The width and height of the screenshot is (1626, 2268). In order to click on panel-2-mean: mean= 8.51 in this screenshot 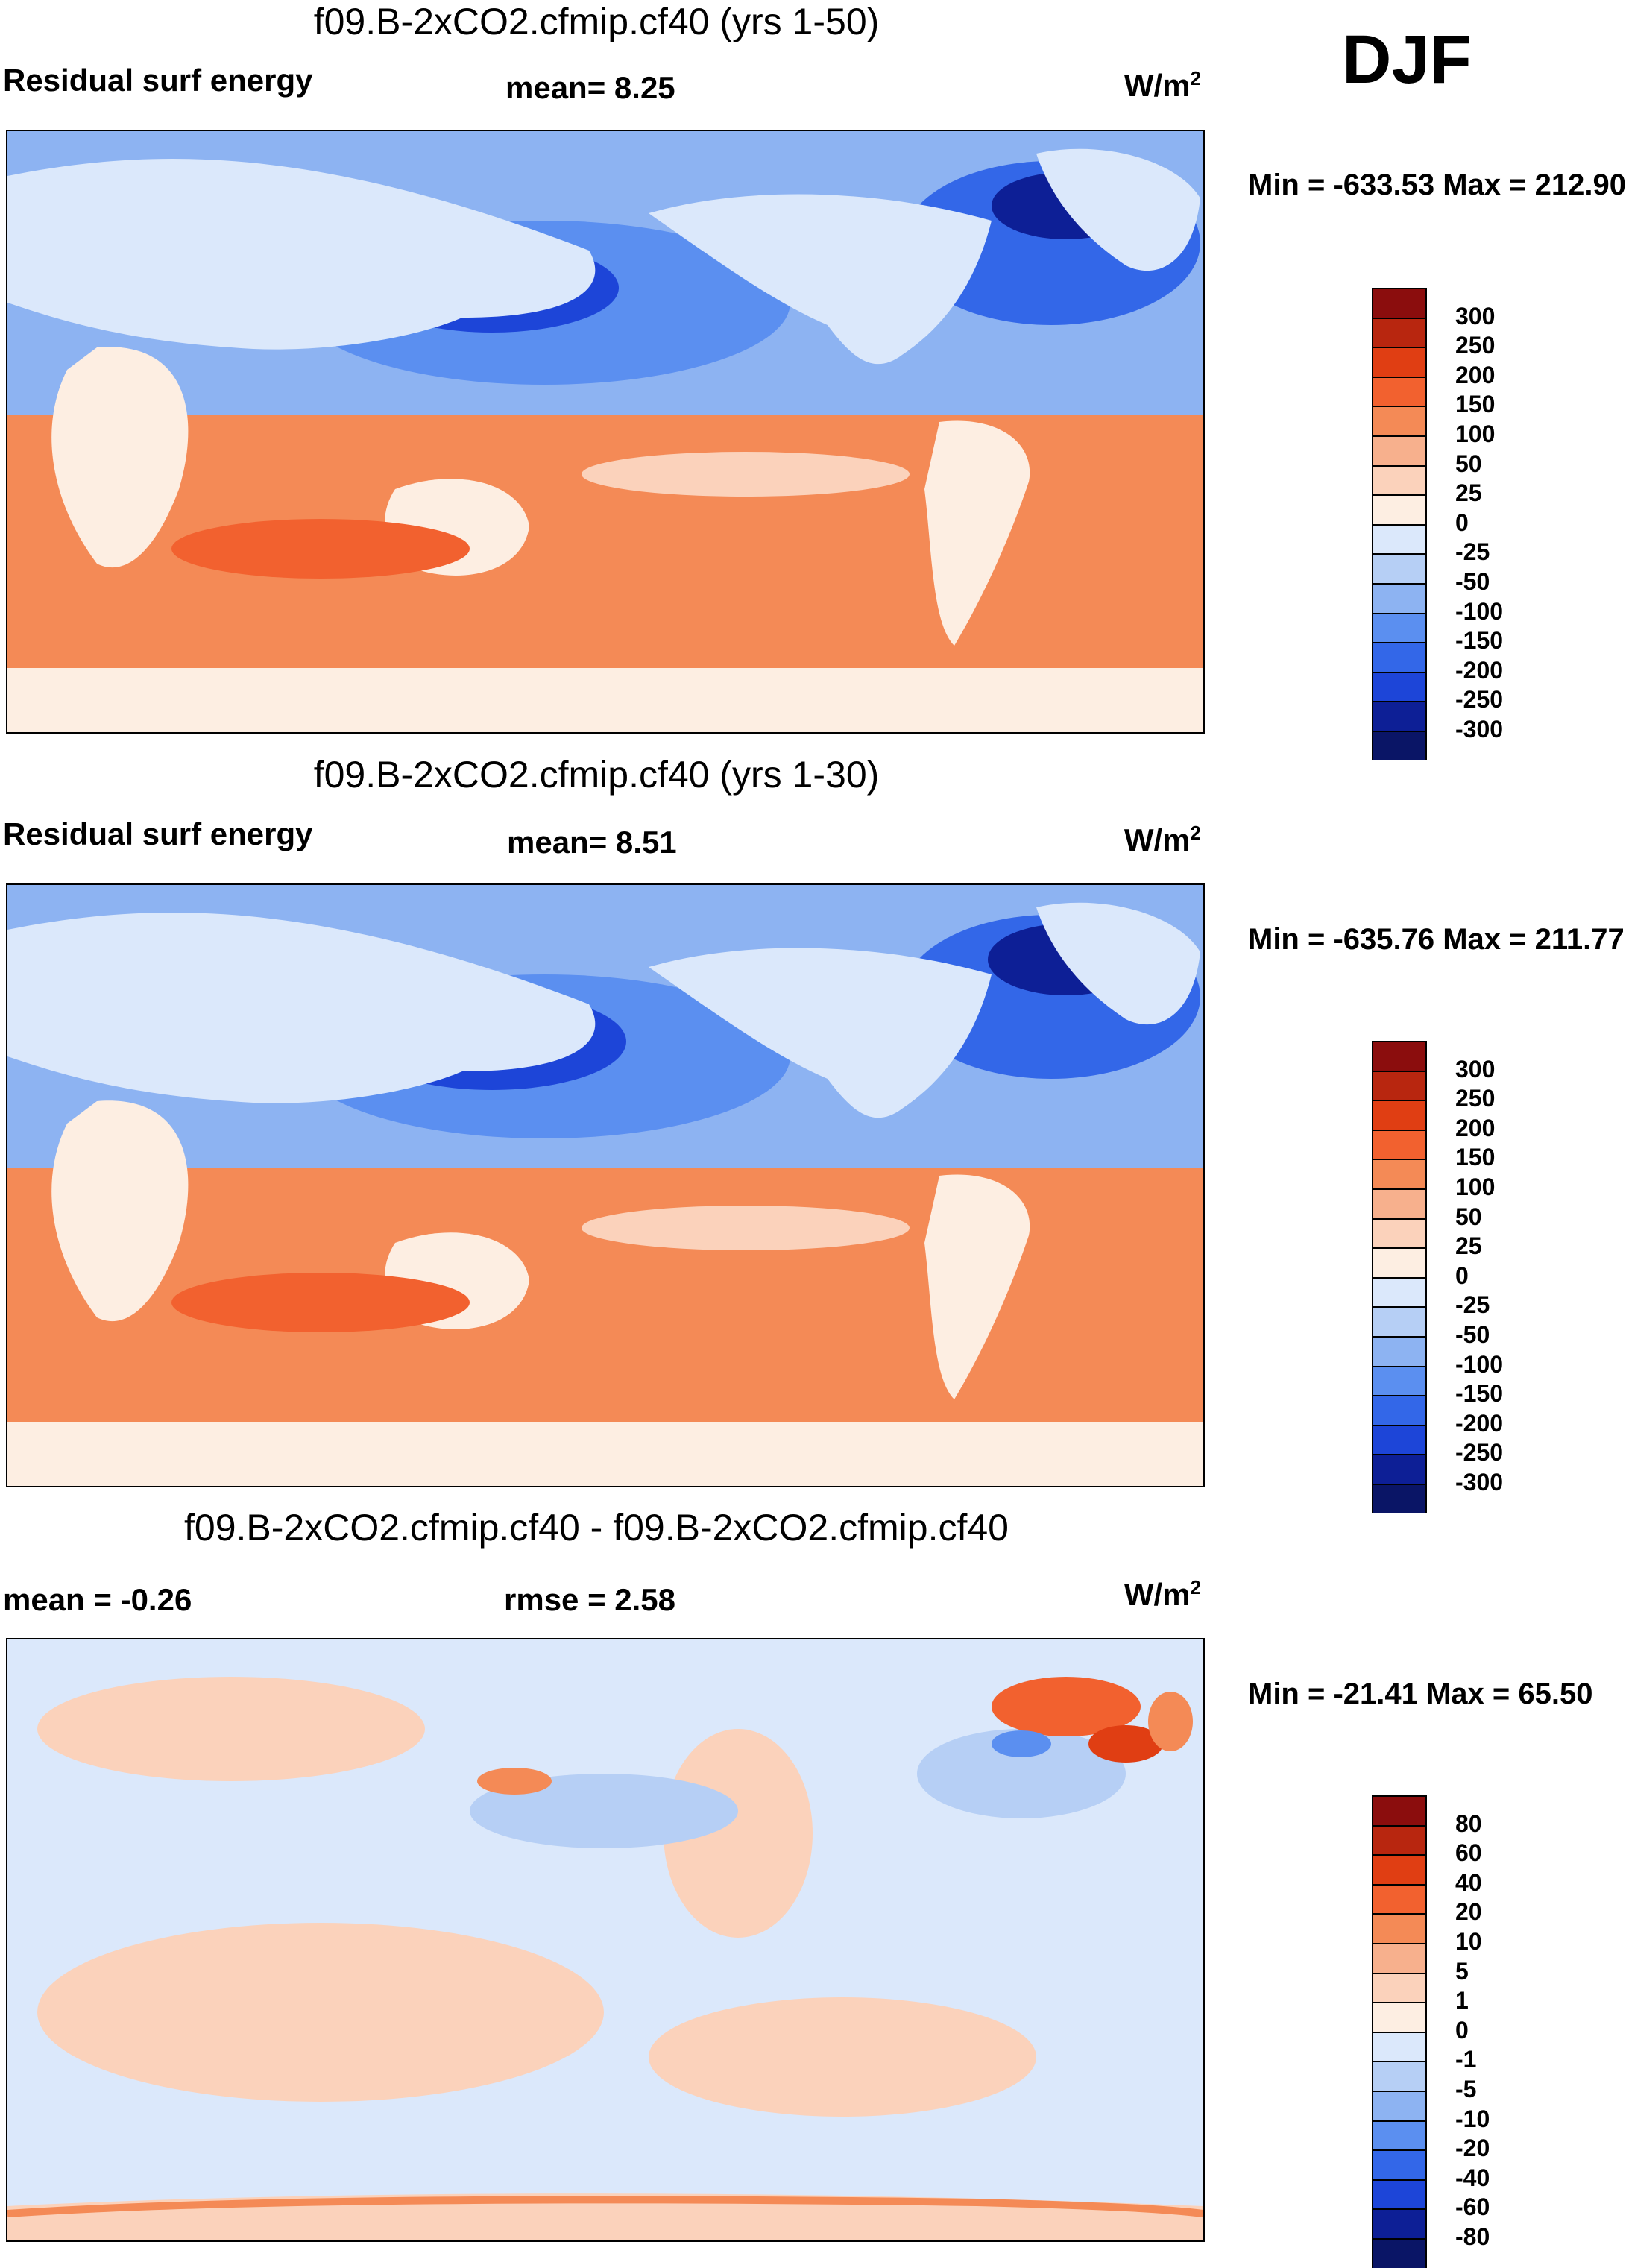, I will do `click(592, 842)`.